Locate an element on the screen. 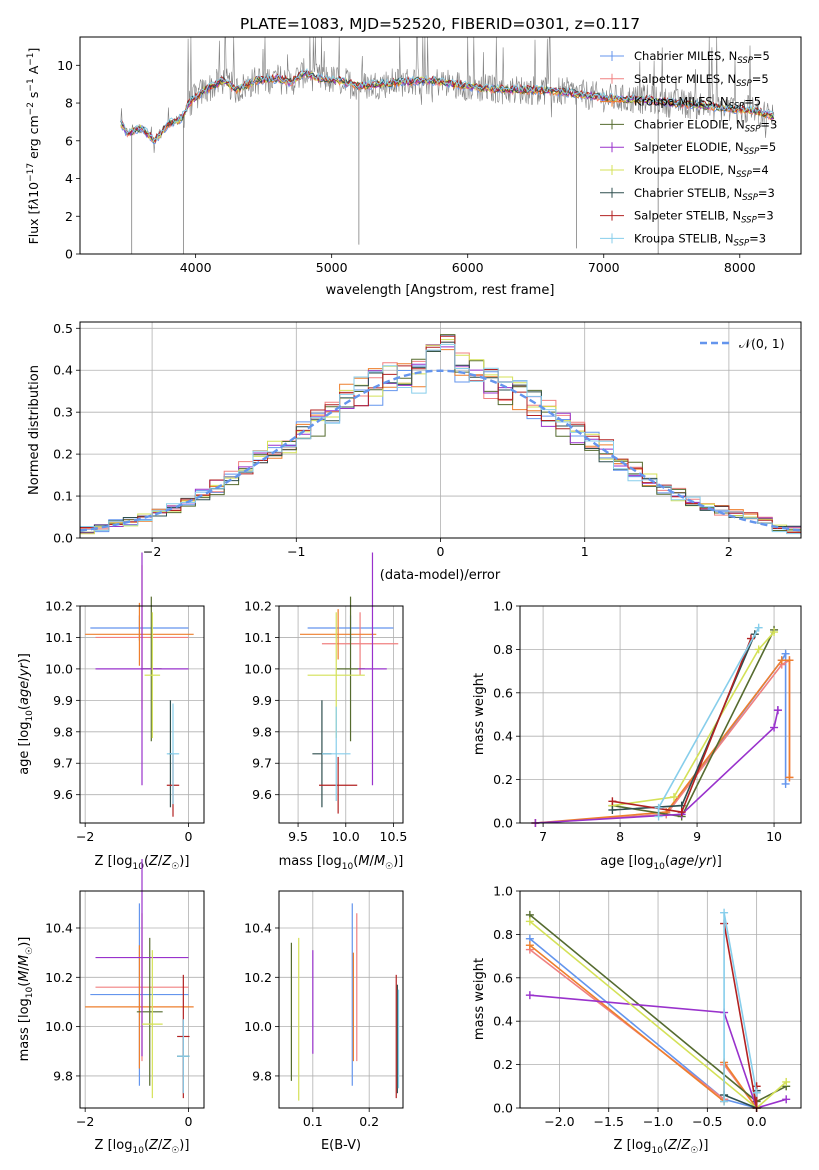 The height and width of the screenshot is (1170, 819). residuals-hist-chabrier_stelib is located at coordinates (440, 434).